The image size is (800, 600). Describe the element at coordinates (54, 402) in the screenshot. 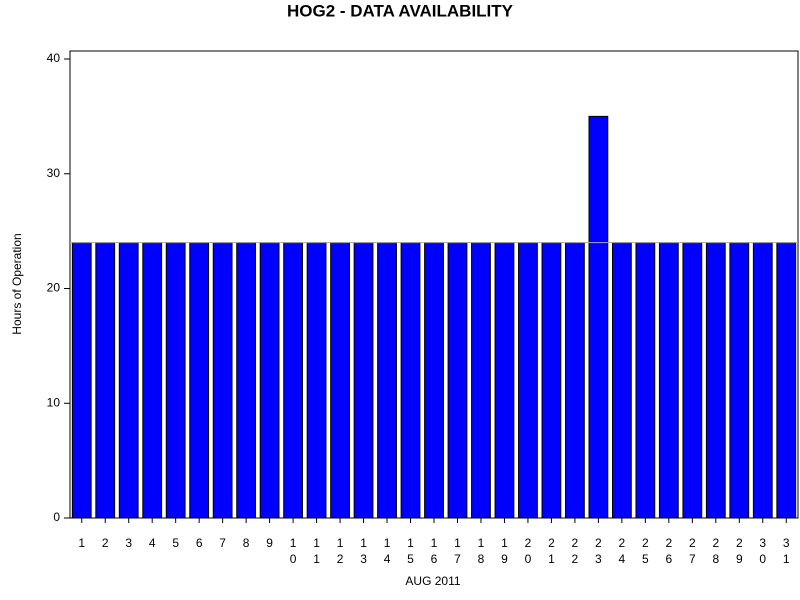

I see `y-tick-label: 10` at that location.